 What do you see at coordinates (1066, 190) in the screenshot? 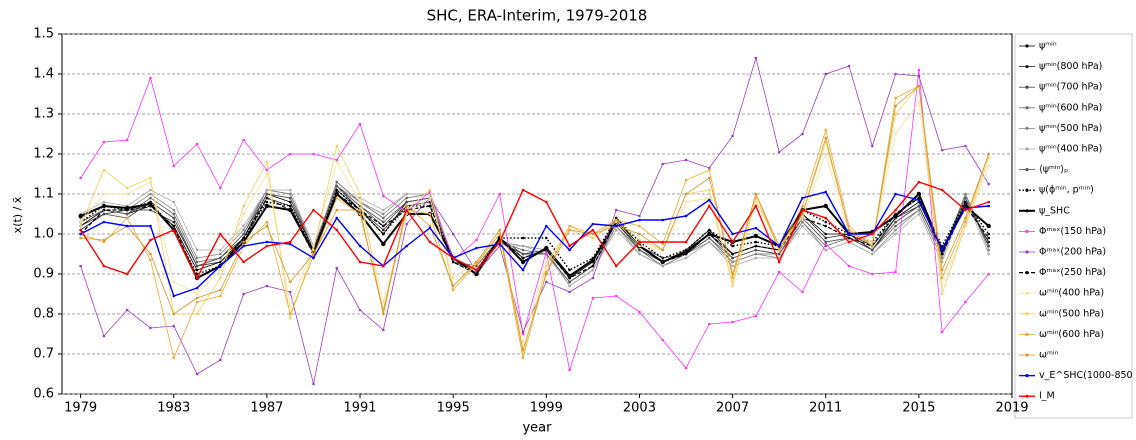
I see `legend-label: ψ(ϕᵐⁱⁿ, pᵐⁱⁿ)` at bounding box center [1066, 190].